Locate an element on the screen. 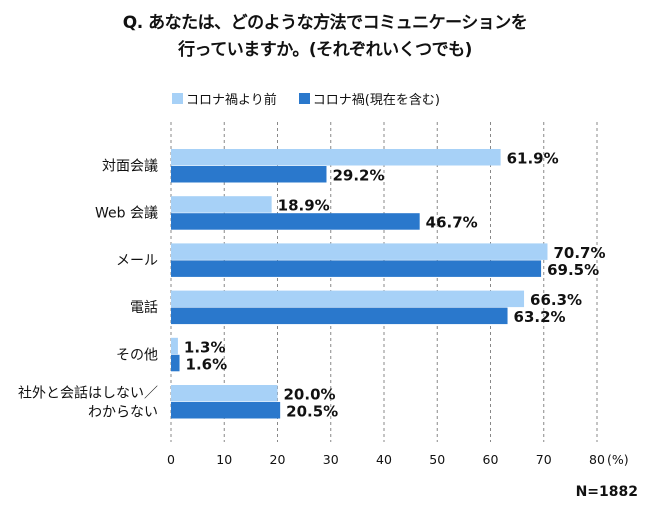 The image size is (650, 507). category-label: その他 is located at coordinates (137, 355).